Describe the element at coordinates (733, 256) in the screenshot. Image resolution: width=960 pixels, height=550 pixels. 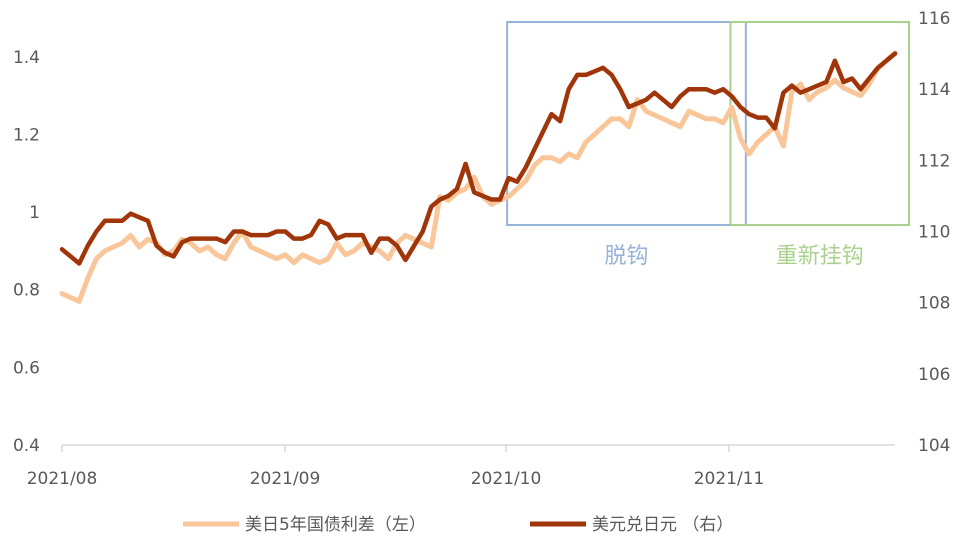
I see `annotation-labels: 脱钩 重新挂钩` at that location.